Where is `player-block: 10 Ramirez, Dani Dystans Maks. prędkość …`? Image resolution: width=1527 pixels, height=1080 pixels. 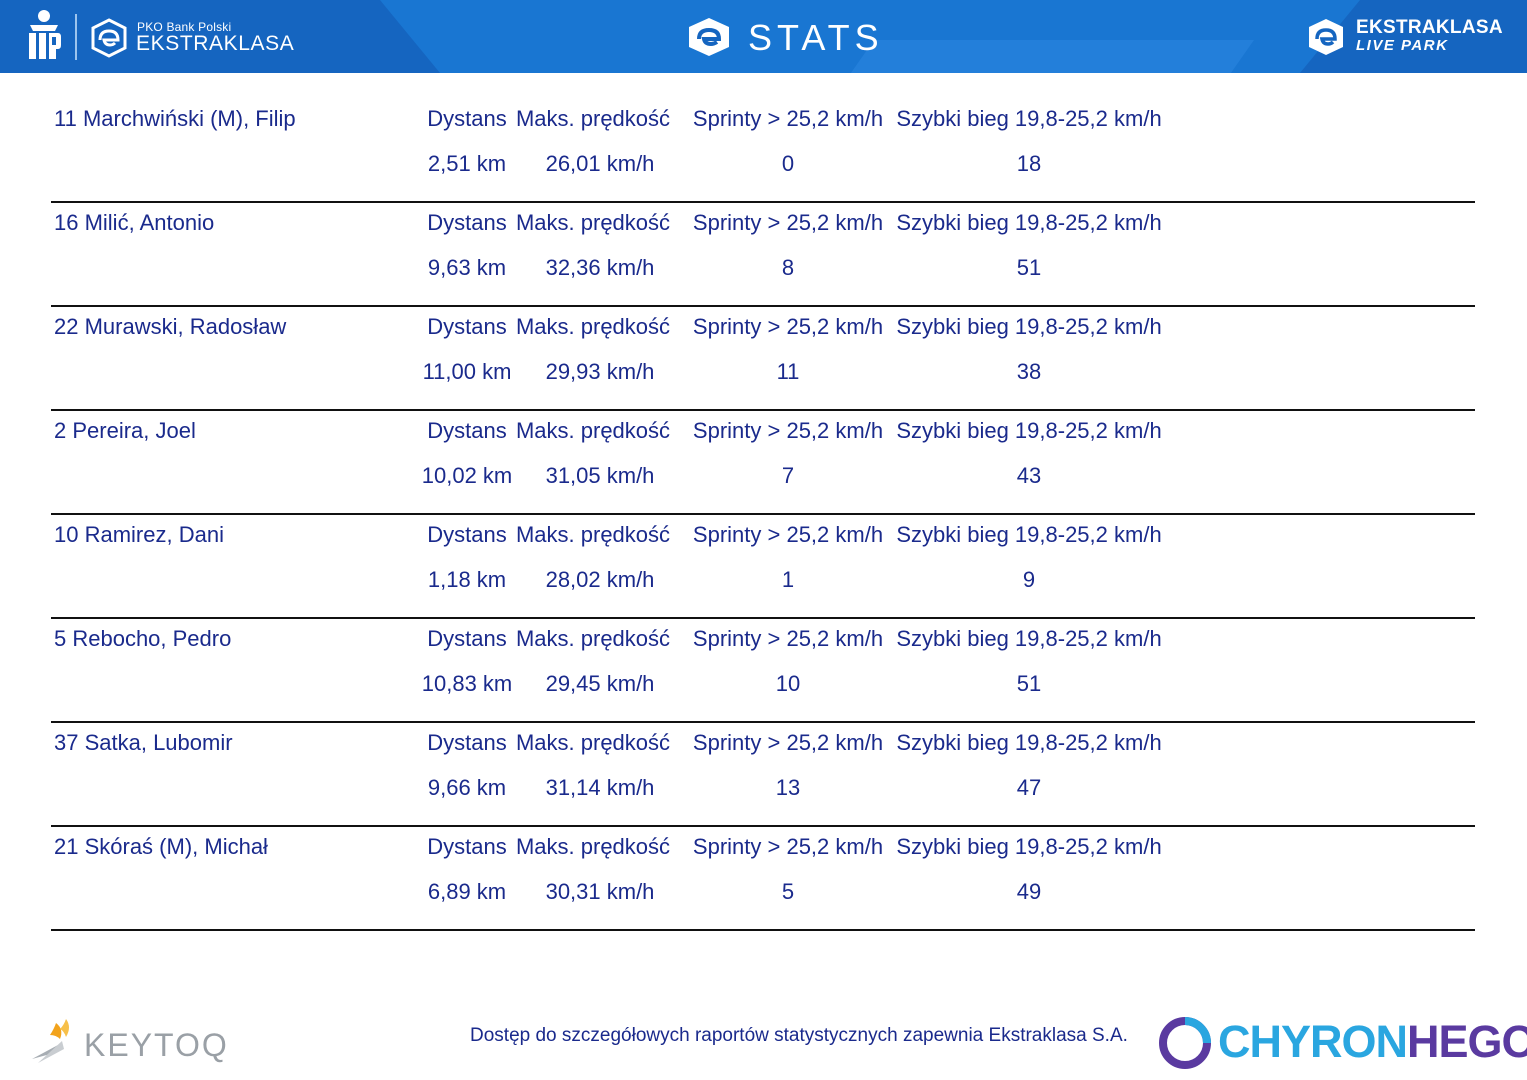 player-block: 10 Ramirez, Dani Dystans Maks. prędkość … is located at coordinates (763, 566).